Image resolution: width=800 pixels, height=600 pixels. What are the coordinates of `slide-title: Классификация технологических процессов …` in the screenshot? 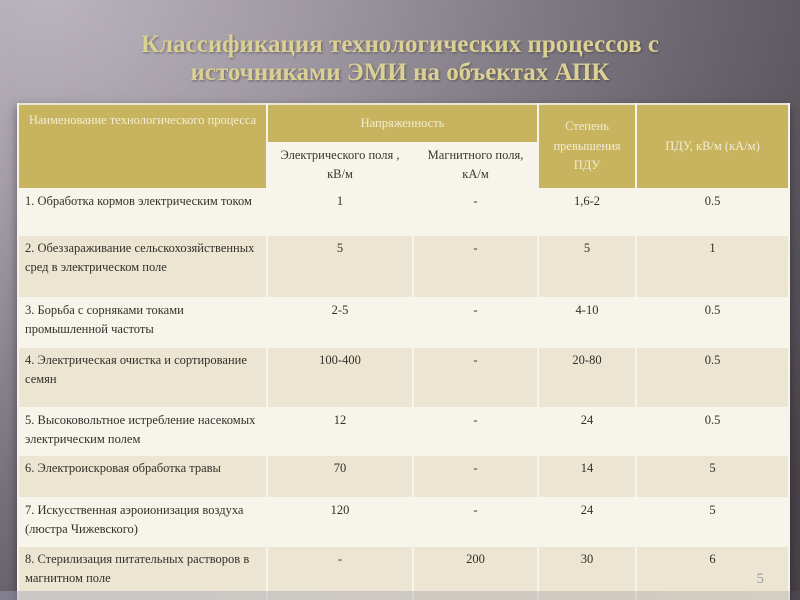 It's located at (400, 59).